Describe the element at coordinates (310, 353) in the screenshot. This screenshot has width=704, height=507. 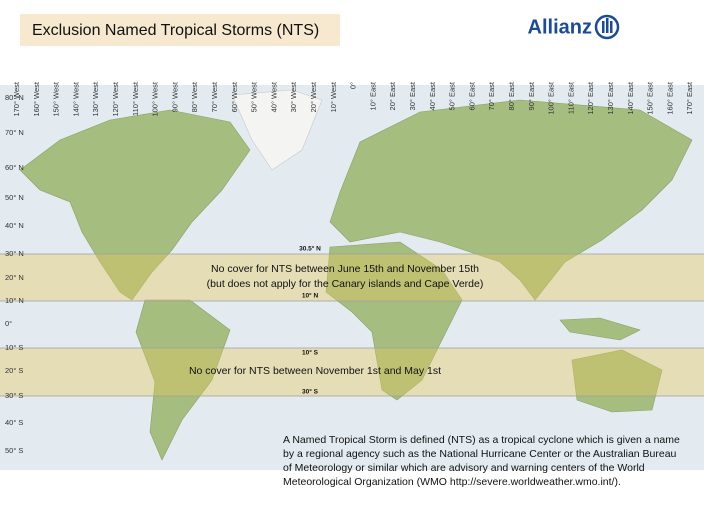
I see `band-label: 10° S` at that location.